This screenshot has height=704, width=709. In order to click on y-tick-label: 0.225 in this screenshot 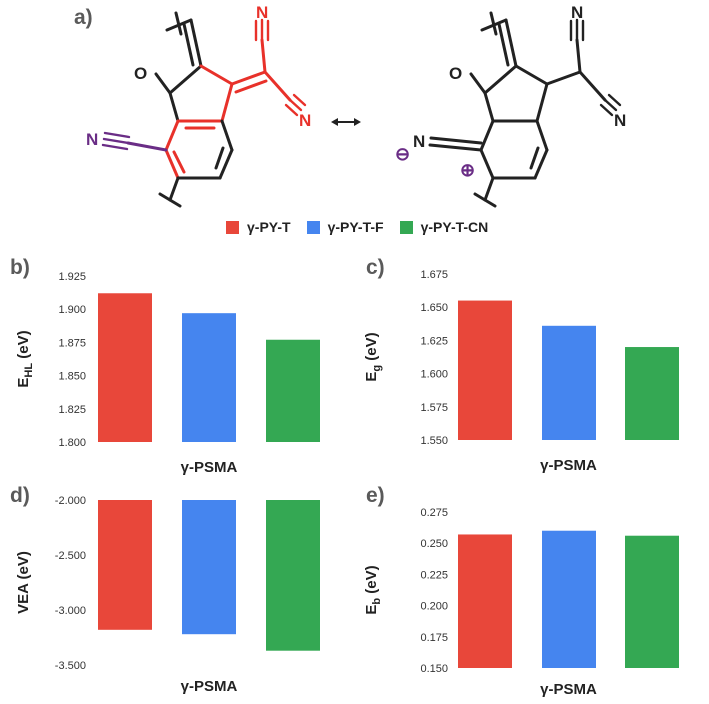, I will do `click(434, 575)`.